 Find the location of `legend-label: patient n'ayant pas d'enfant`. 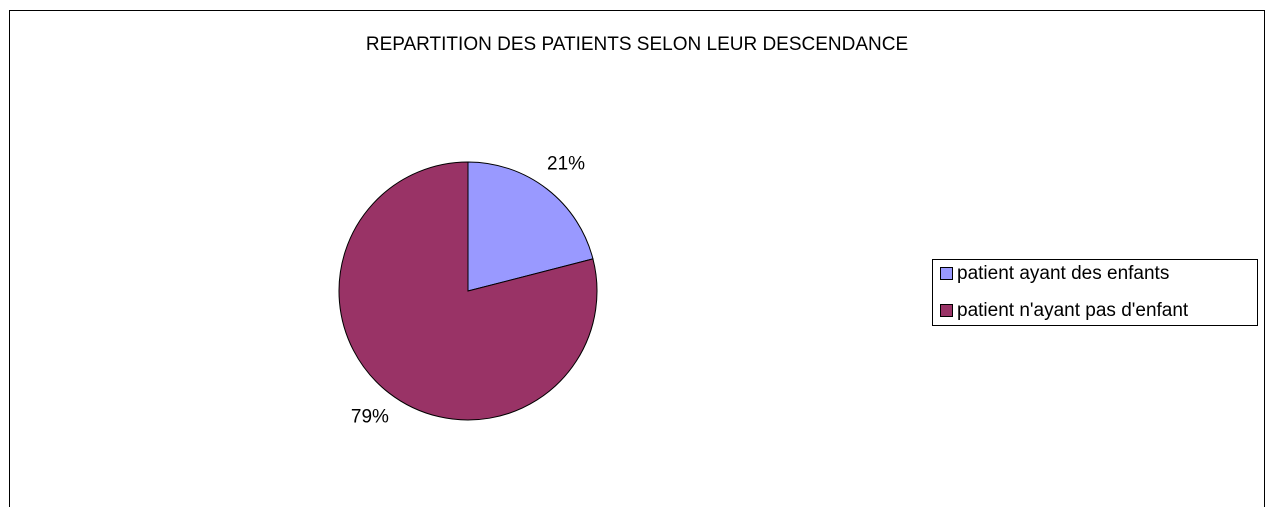

legend-label: patient n'ayant pas d'enfant is located at coordinates (1073, 310).